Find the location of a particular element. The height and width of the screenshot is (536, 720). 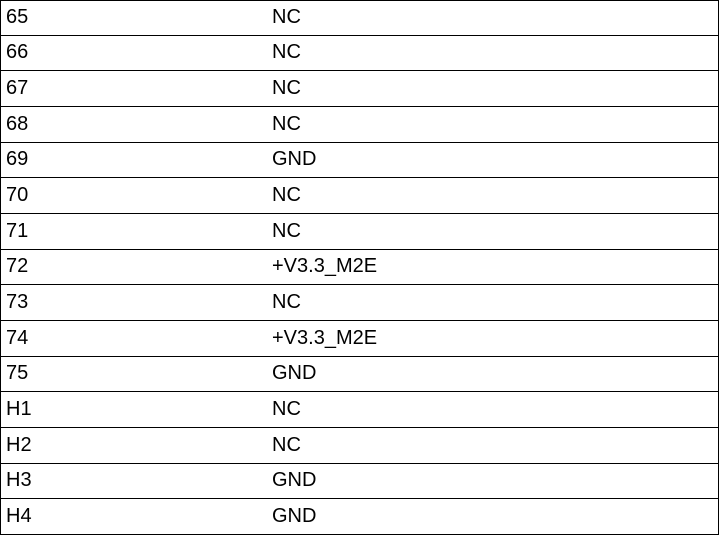

pin-number: H1 is located at coordinates (19, 409).